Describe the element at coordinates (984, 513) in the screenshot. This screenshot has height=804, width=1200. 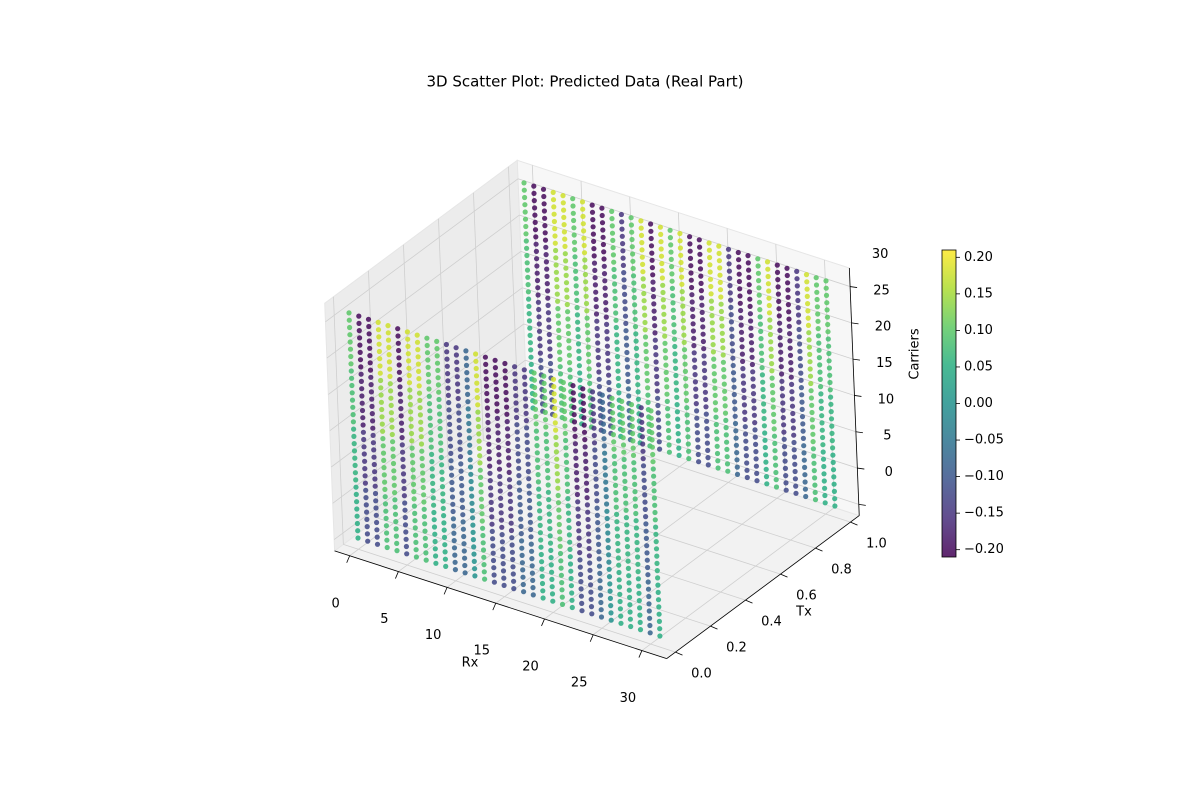
I see `colorbar-tick-label: −0.15` at that location.